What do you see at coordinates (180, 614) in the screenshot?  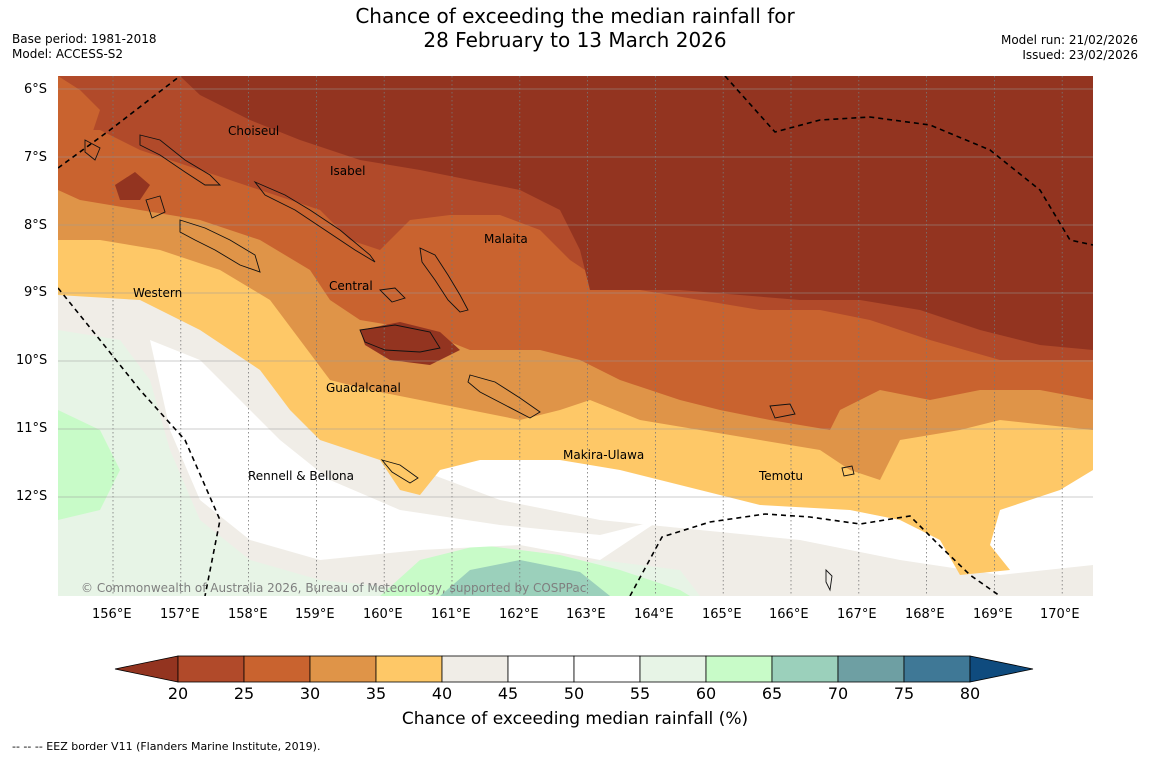 I see `lon-label: 157°E` at bounding box center [180, 614].